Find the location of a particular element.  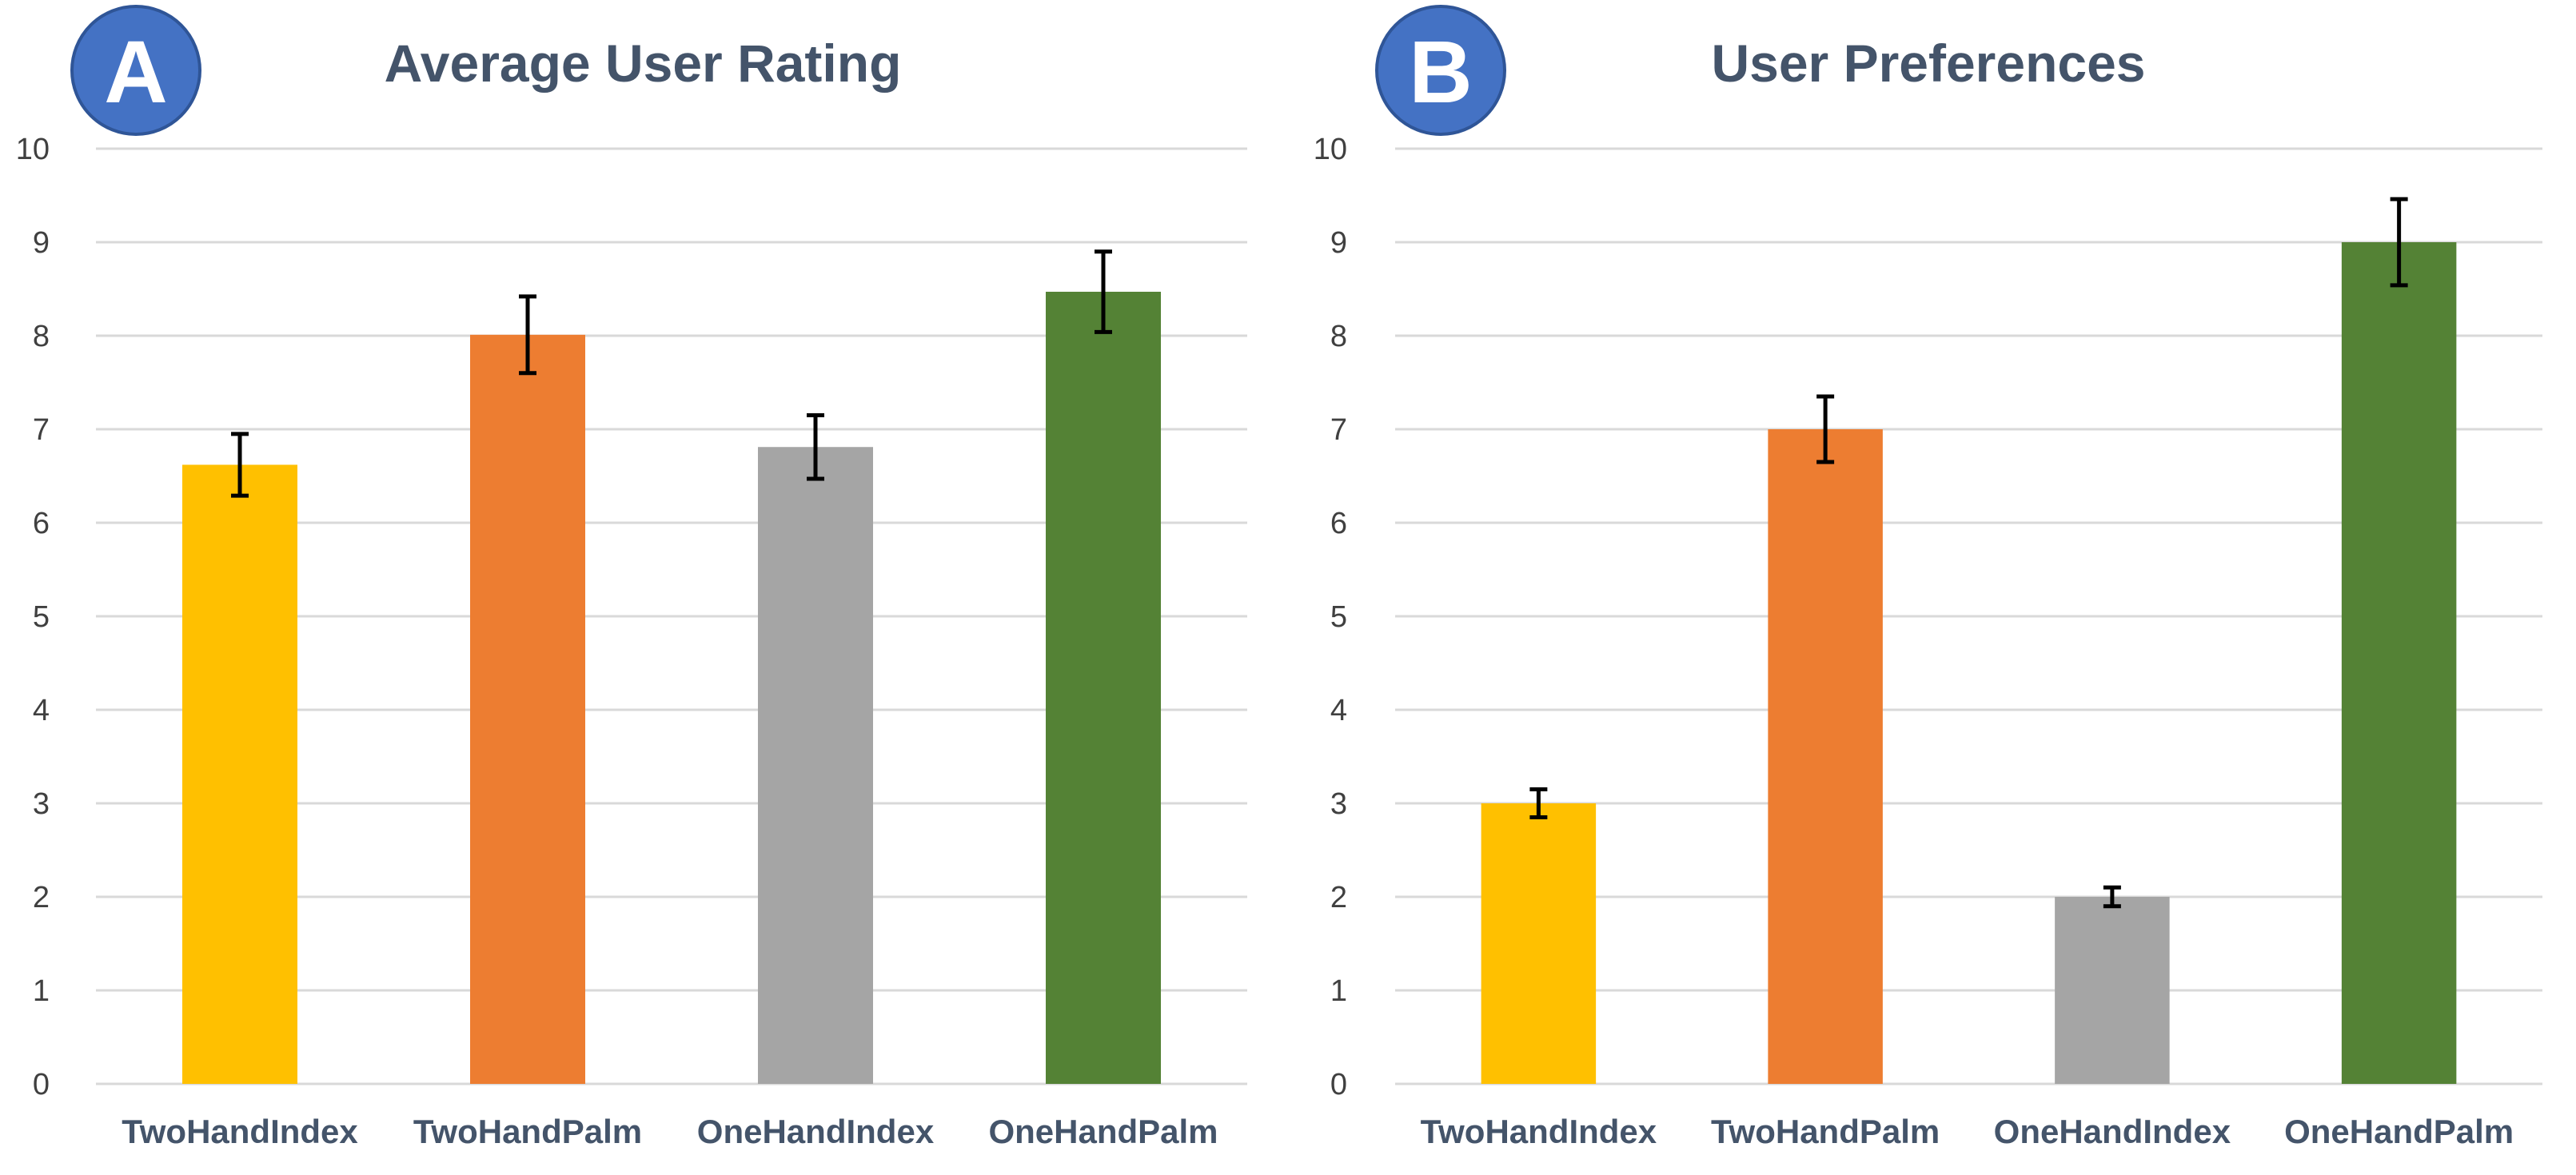

error-bars is located at coordinates (671, 373).